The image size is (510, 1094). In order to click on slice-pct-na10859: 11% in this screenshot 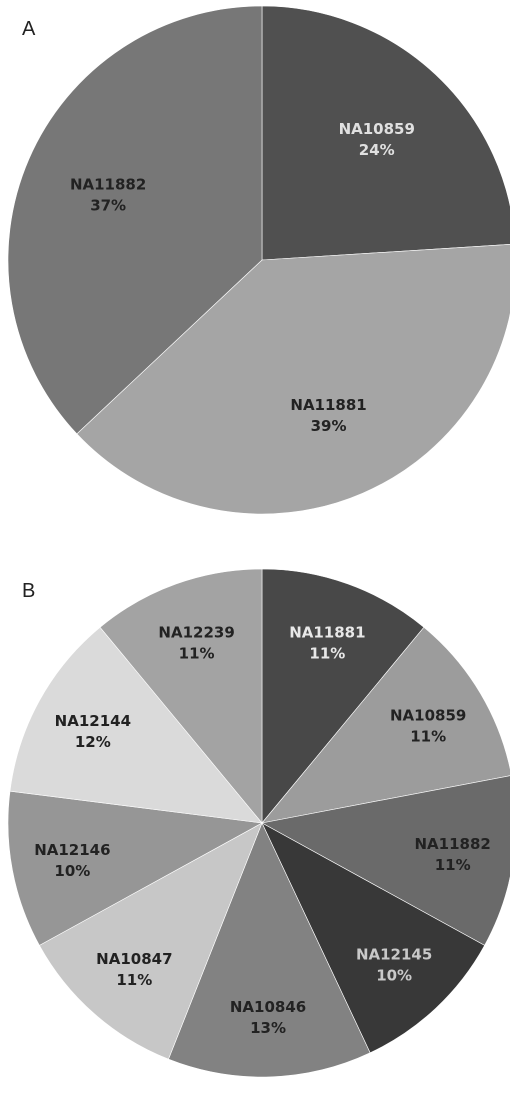, I will do `click(428, 737)`.